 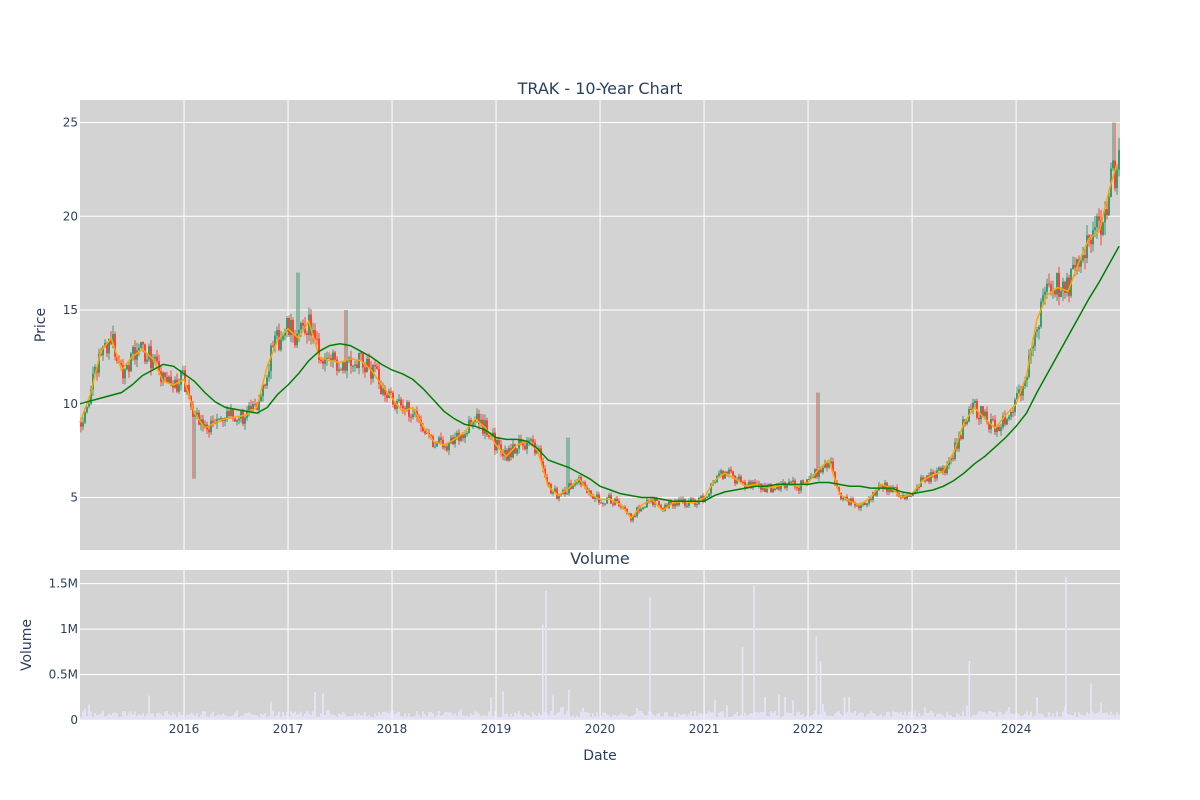 I want to click on date-tick-label: 2019, so click(x=496, y=729).